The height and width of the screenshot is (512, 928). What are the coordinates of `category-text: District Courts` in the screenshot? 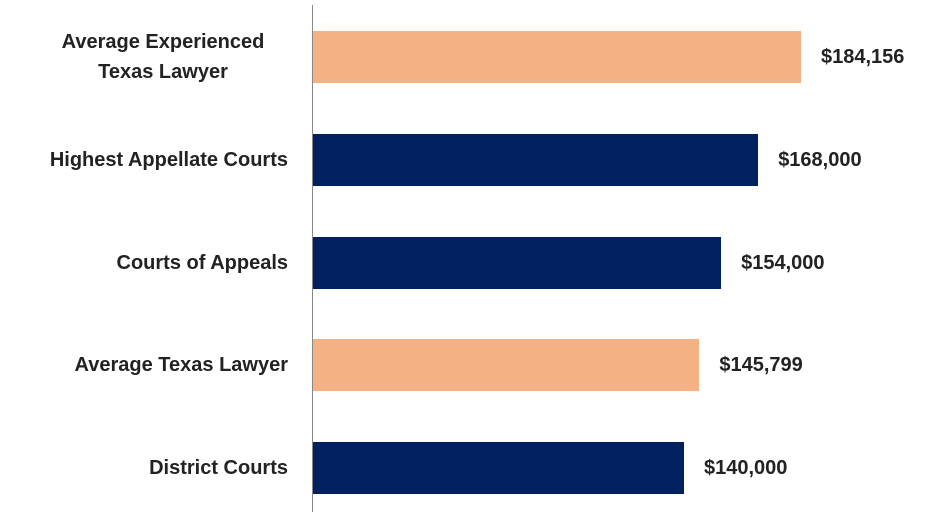 It's located at (218, 468).